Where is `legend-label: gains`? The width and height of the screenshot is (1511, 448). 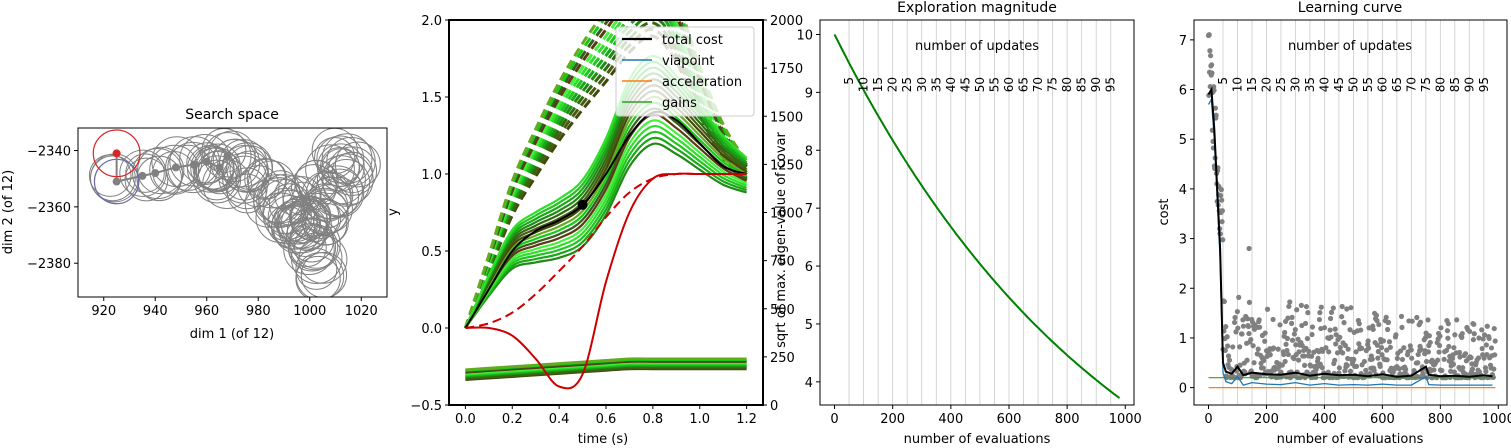 legend-label: gains is located at coordinates (679, 103).